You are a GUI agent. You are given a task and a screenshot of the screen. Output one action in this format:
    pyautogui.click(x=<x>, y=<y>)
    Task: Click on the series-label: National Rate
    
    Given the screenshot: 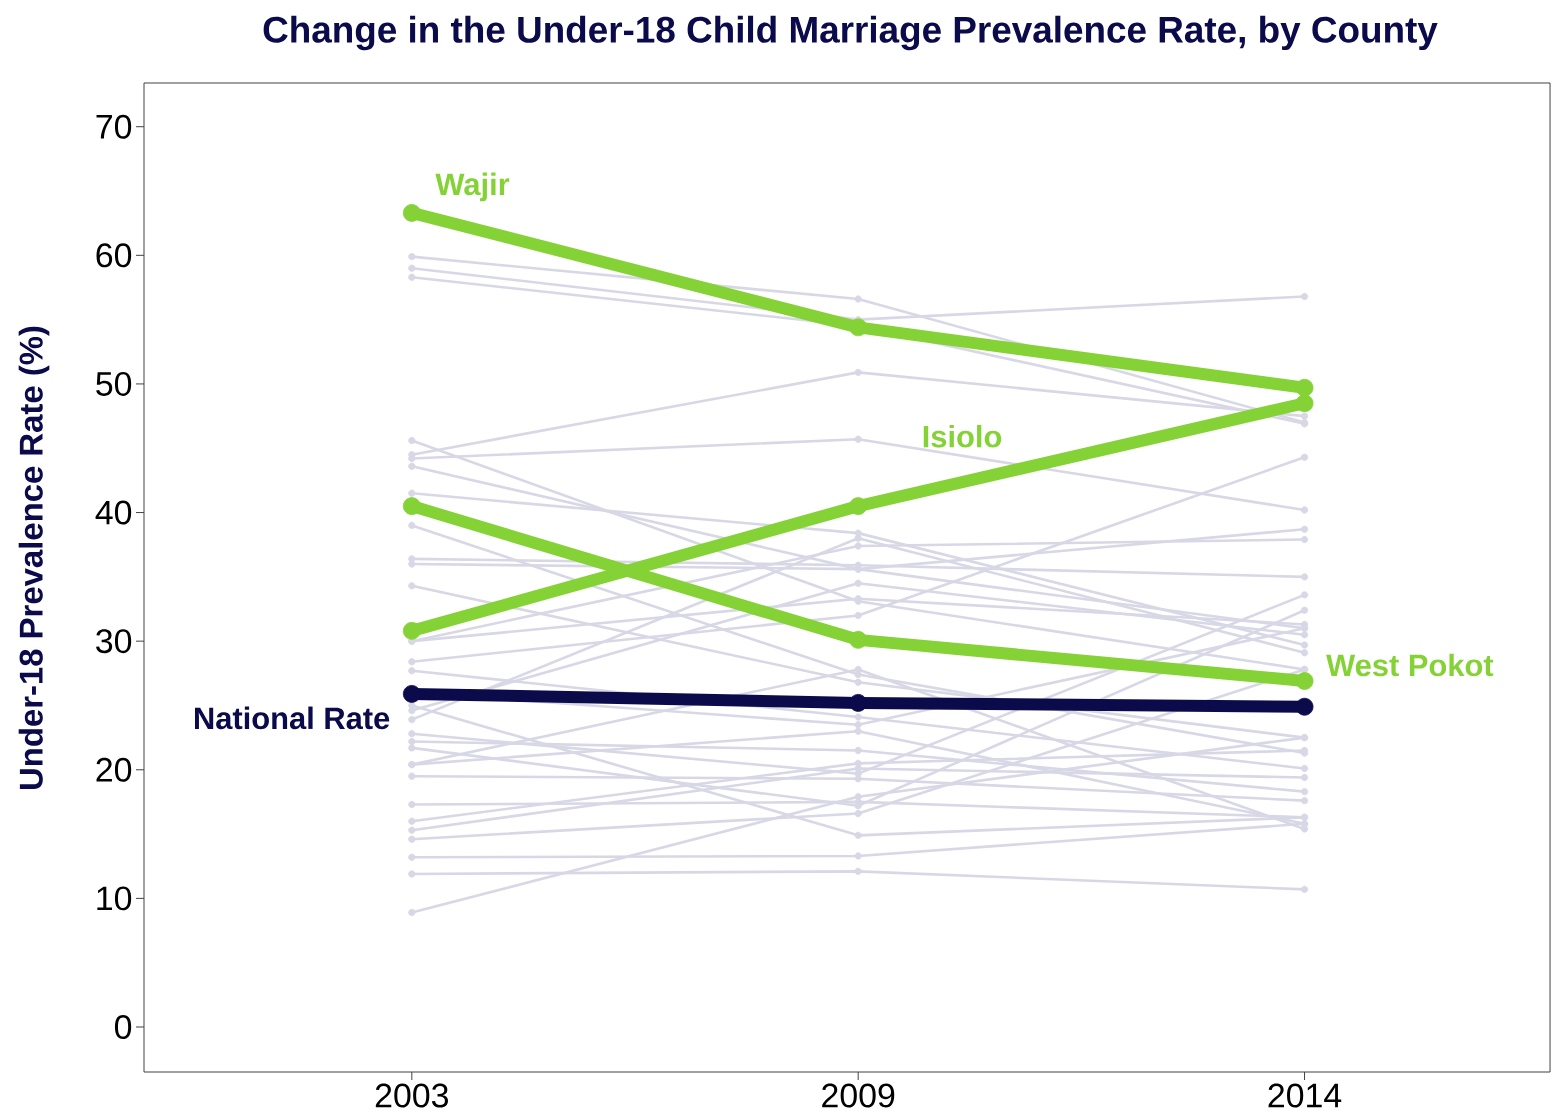 What is the action you would take?
    pyautogui.click(x=292, y=718)
    